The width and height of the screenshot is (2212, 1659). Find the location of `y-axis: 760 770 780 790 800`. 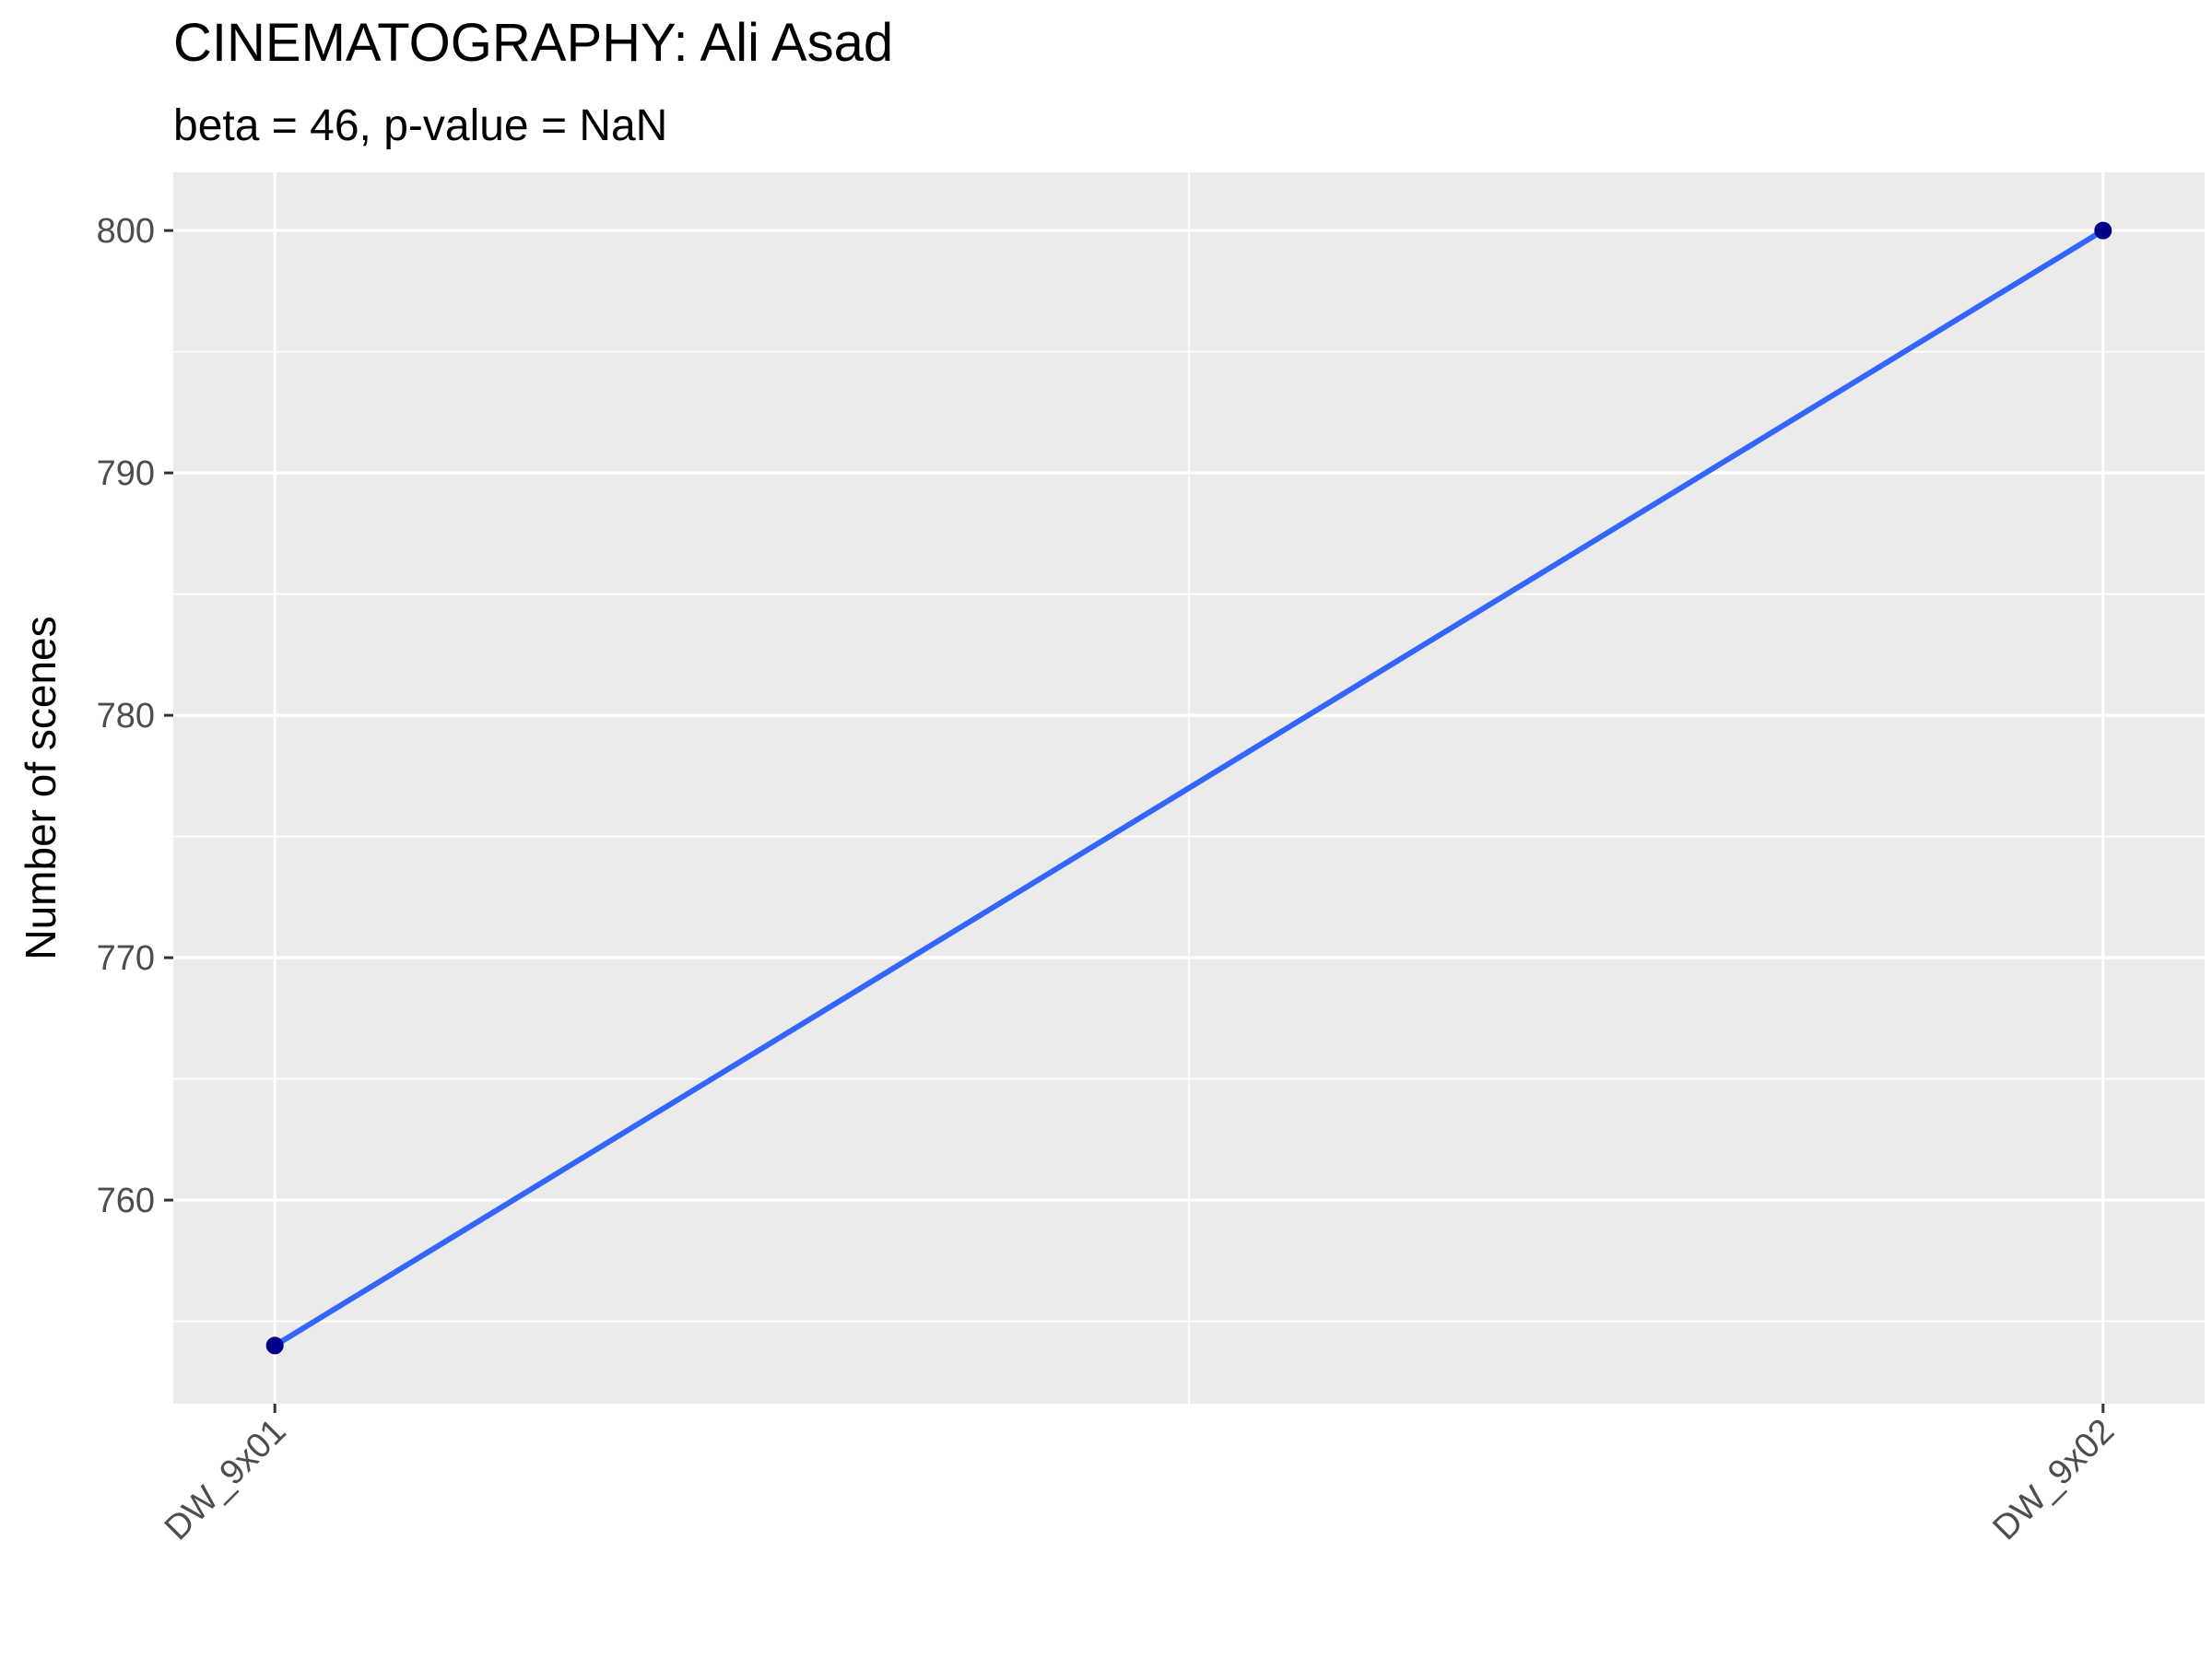

y-axis: 760 770 780 790 800 is located at coordinates (135, 716).